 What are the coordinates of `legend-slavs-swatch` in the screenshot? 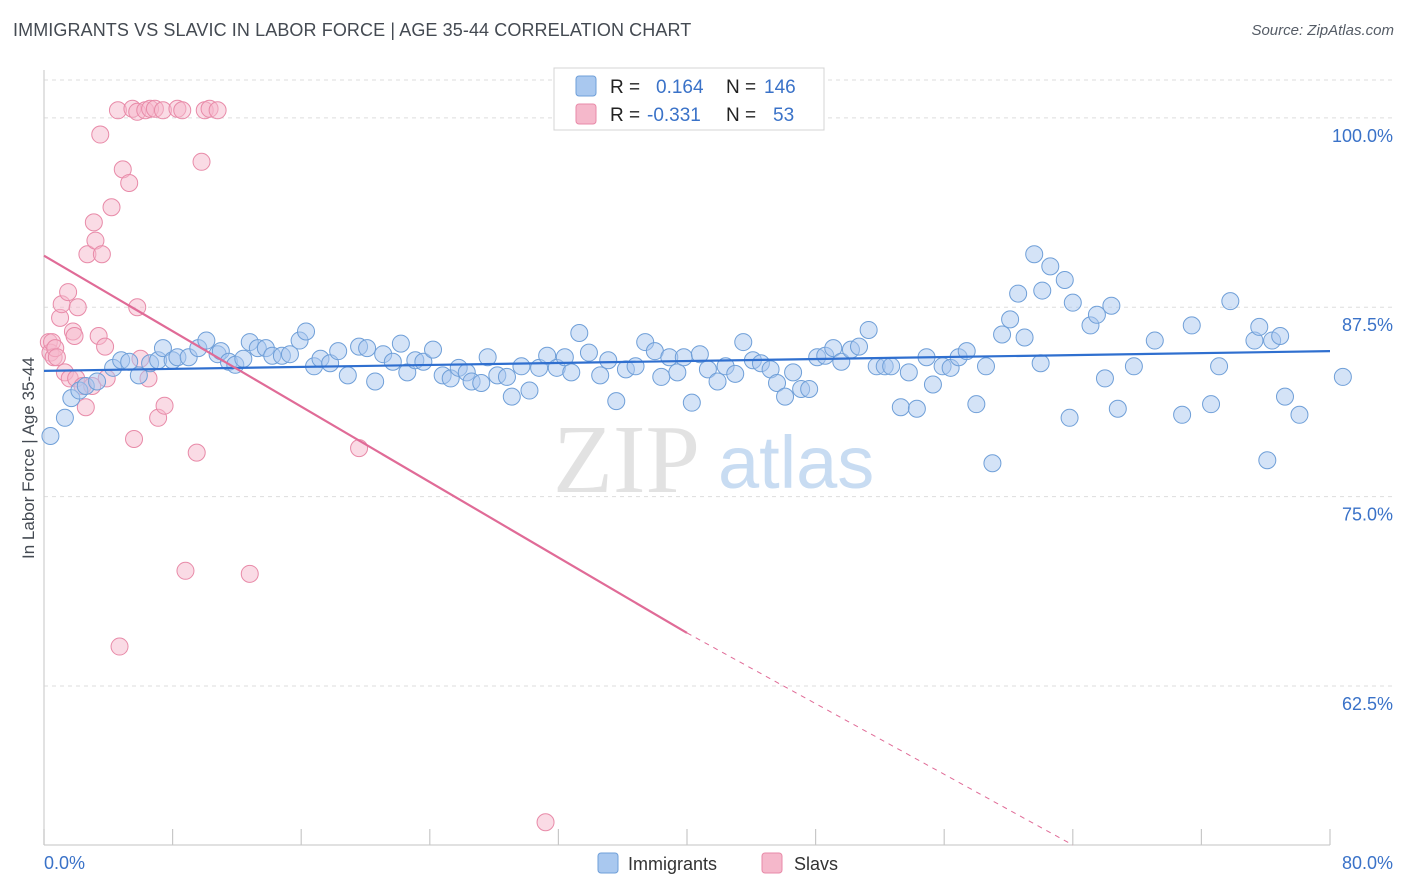 It's located at (586, 114).